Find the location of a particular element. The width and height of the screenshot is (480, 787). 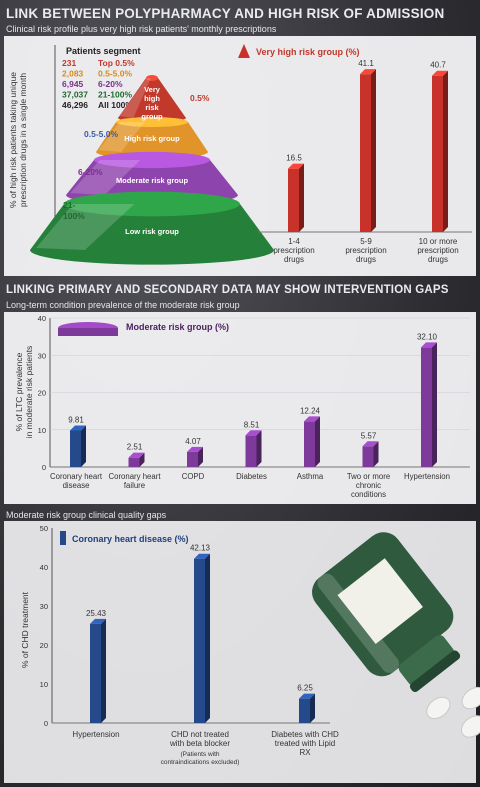

legend-label: Coronary heart disease (%) is located at coordinates (130, 539).